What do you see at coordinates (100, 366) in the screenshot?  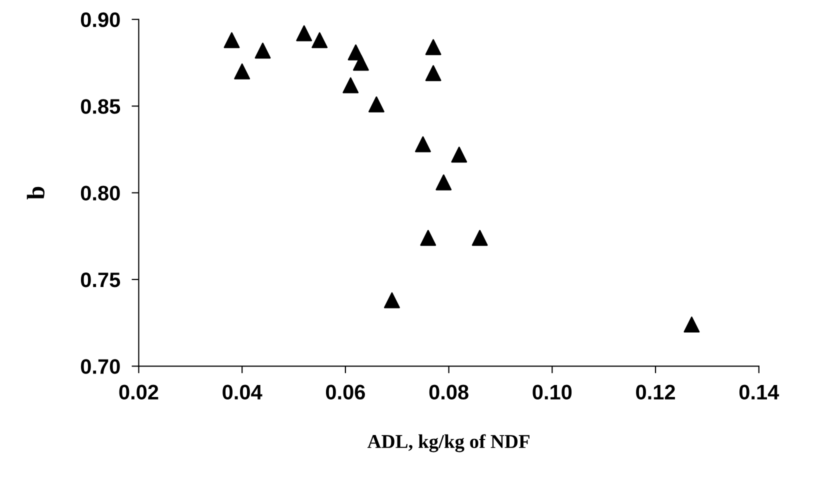 I see `y-tick-label: 0.70` at bounding box center [100, 366].